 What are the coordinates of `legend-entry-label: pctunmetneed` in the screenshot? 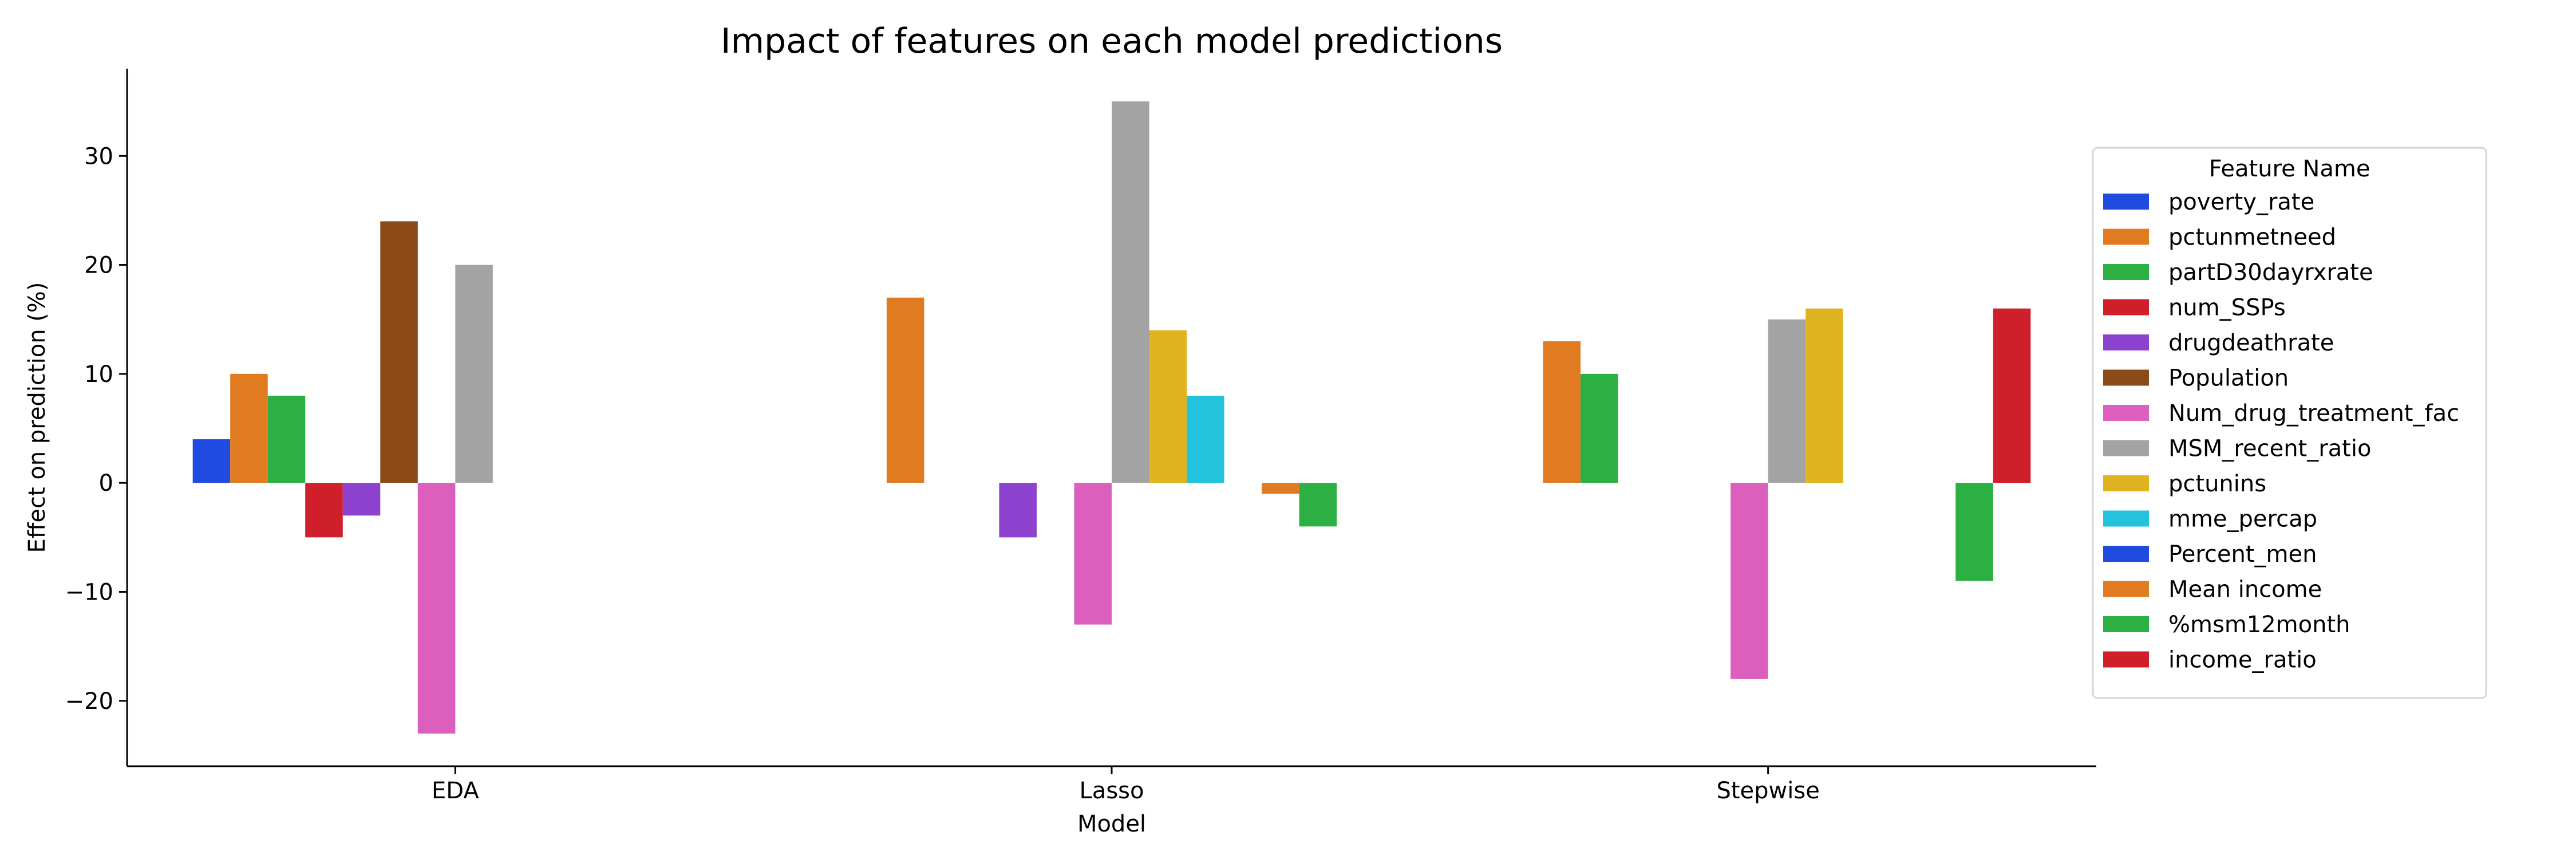 It's located at (2252, 237).